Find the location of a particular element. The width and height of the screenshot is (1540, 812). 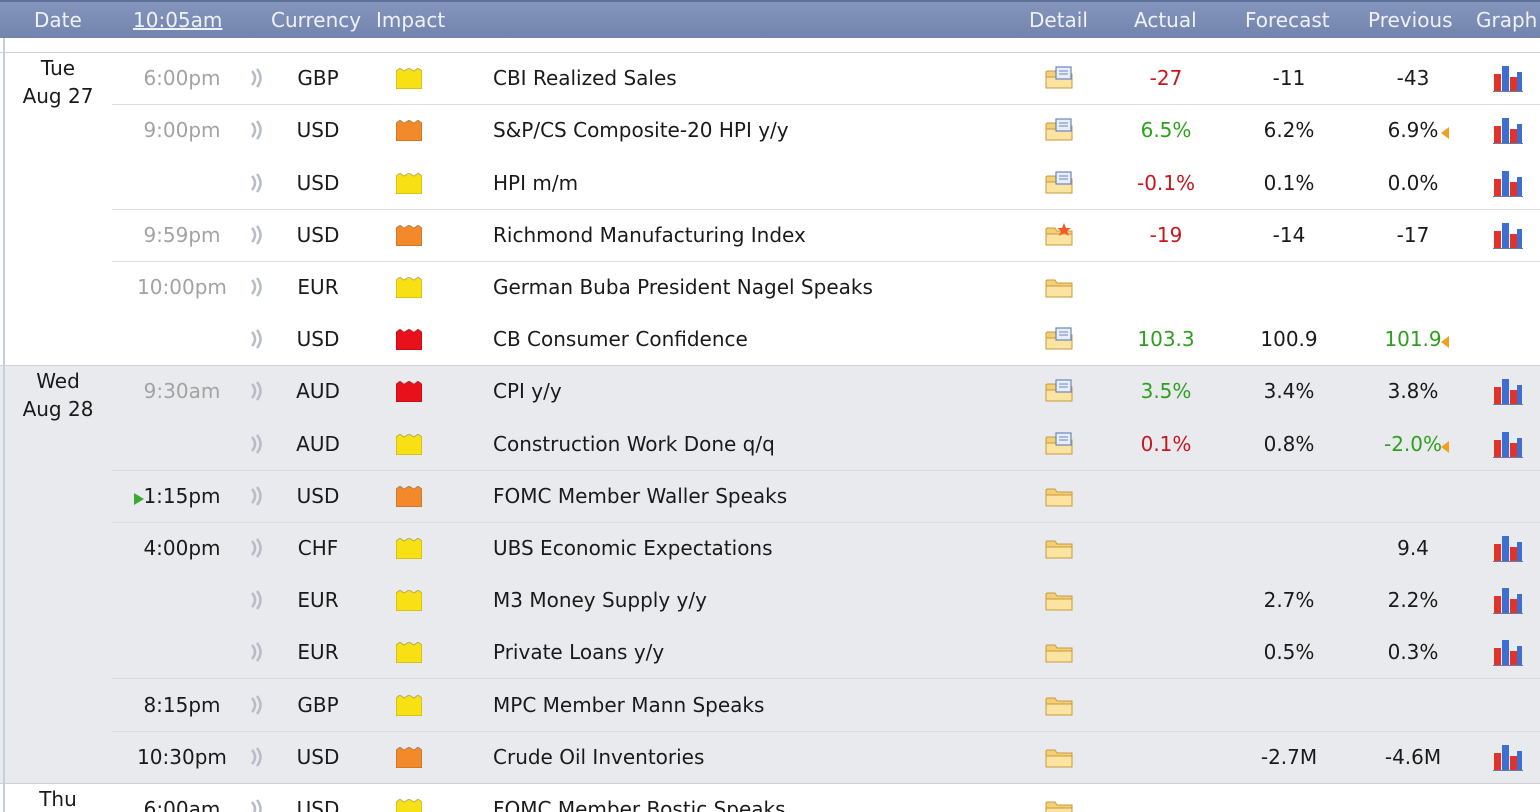

forecast: -14 is located at coordinates (1289, 234).